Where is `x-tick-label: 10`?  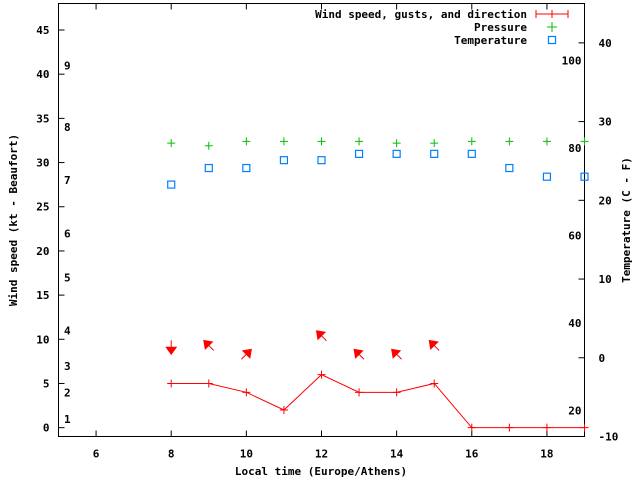 x-tick-label: 10 is located at coordinates (246, 454).